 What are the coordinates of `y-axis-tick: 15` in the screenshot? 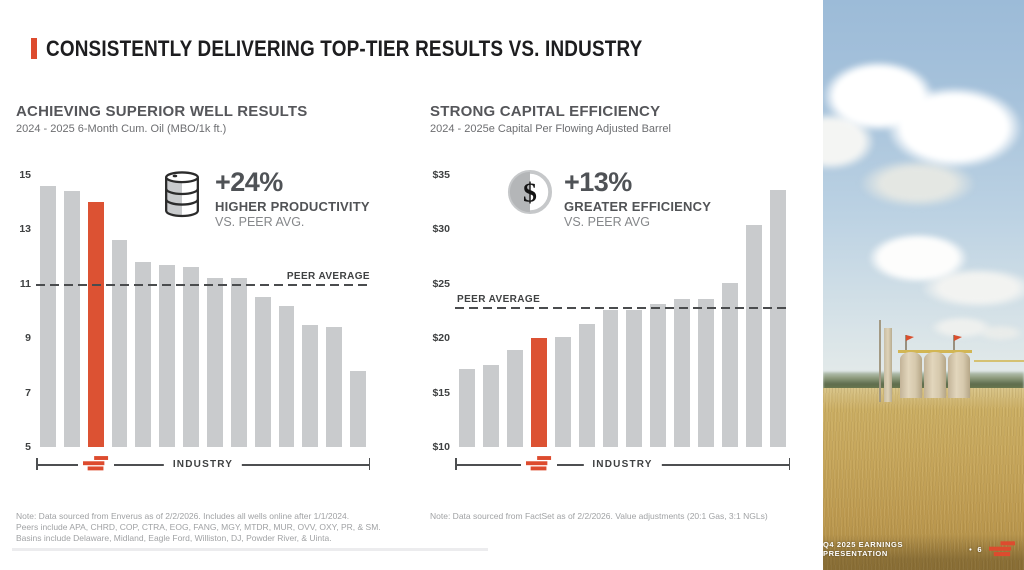 It's located at (25, 175).